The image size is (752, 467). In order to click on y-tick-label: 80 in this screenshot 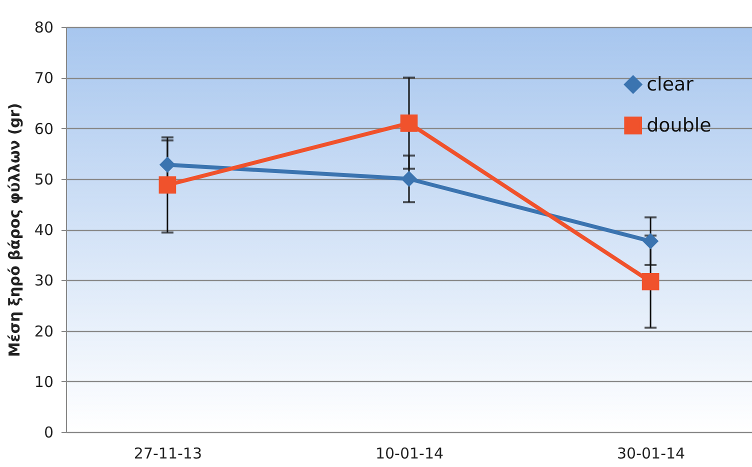, I will do `click(44, 27)`.